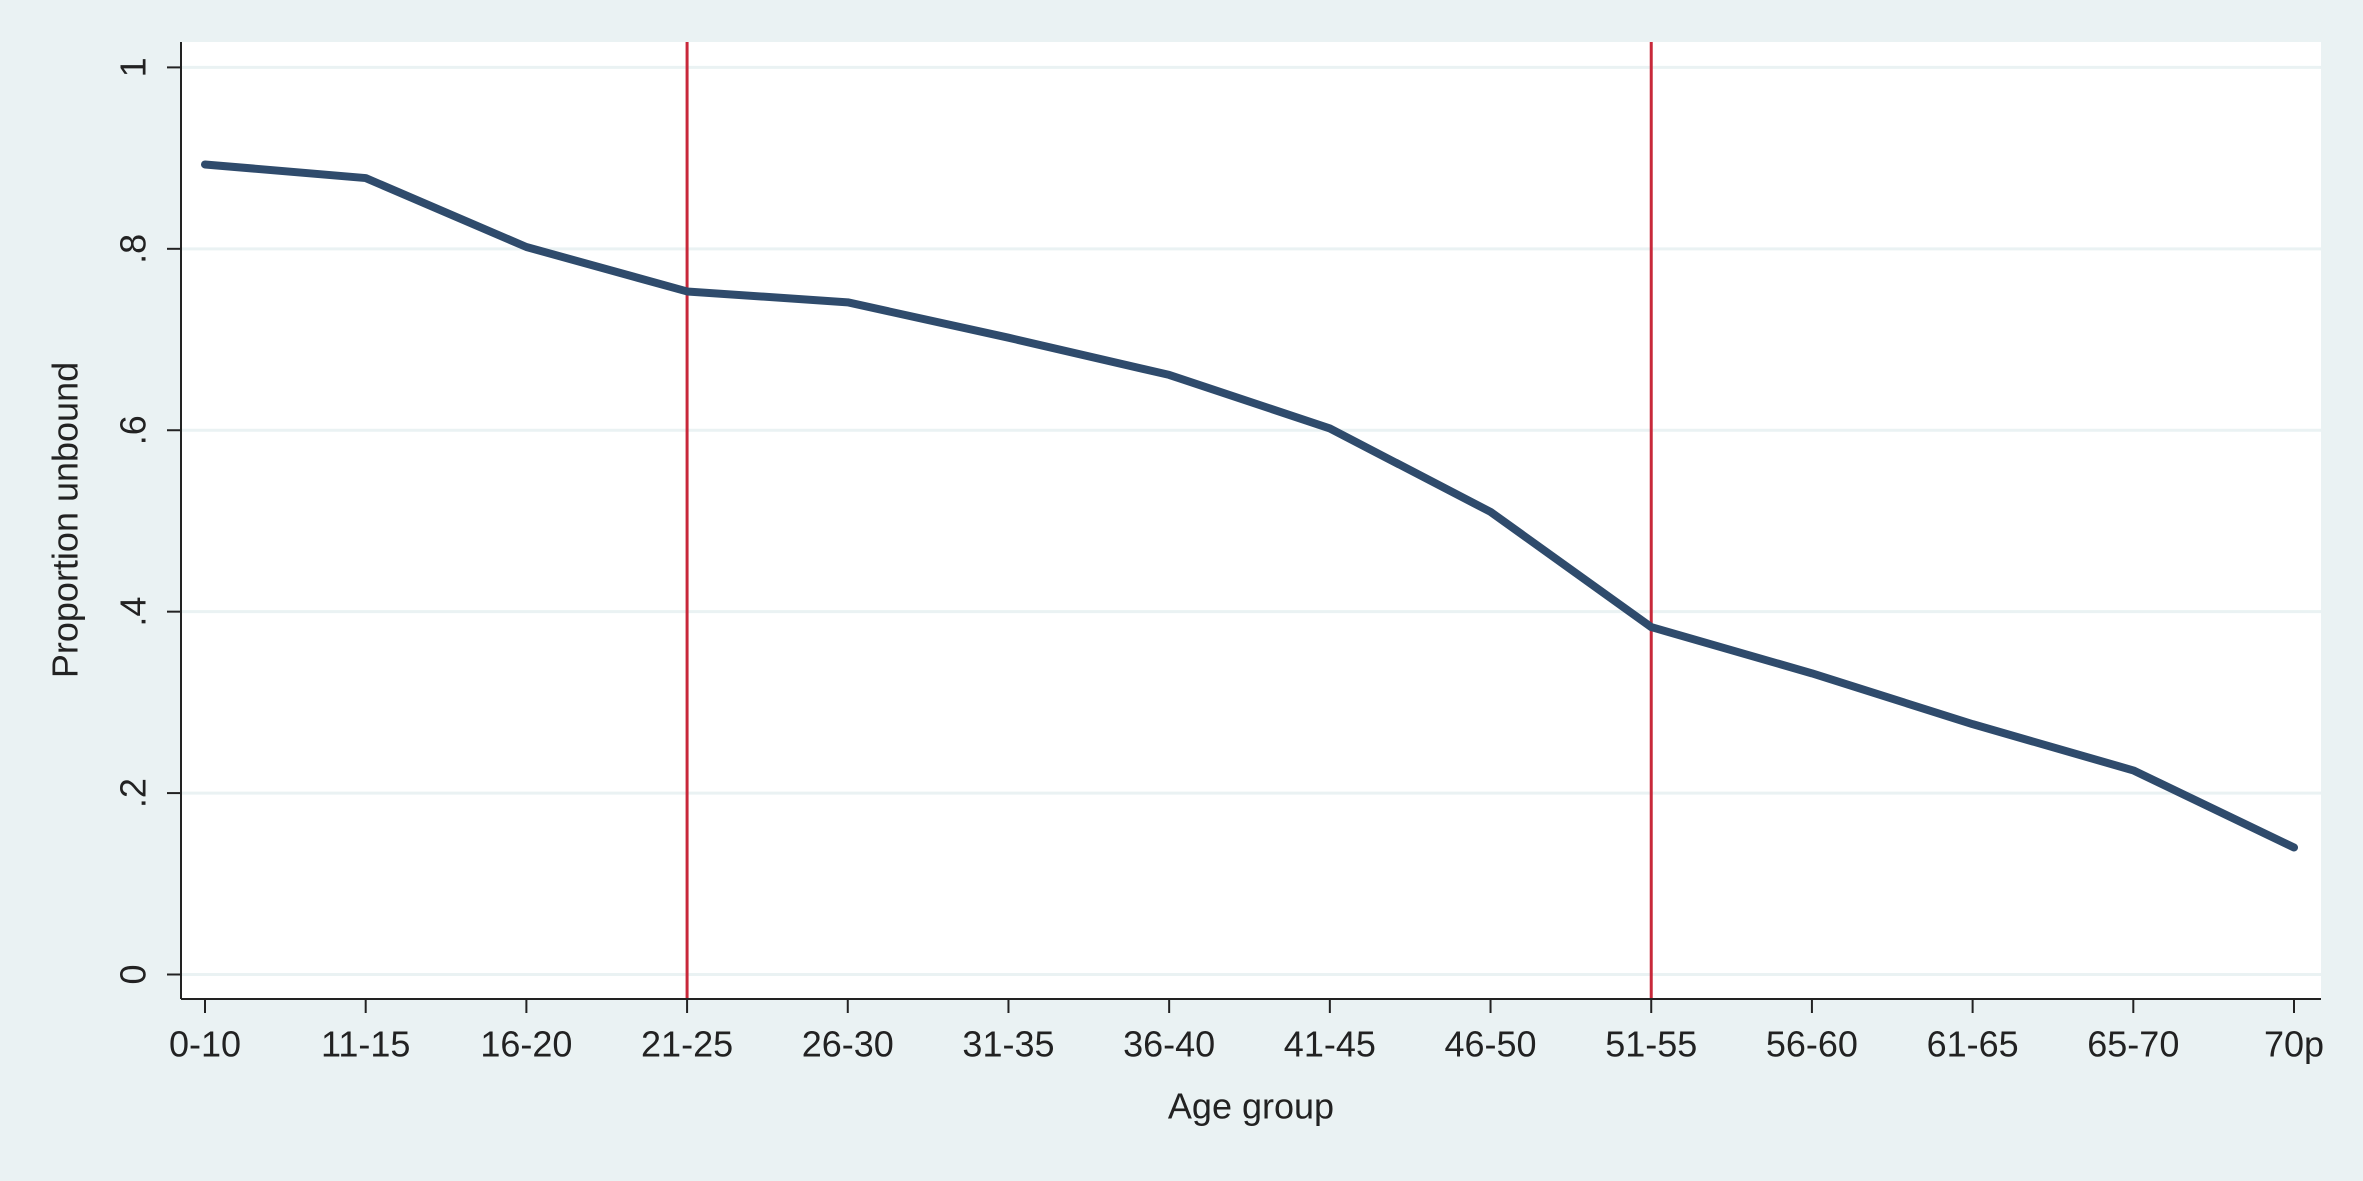  Describe the element at coordinates (1169, 1044) in the screenshot. I see `x-tick-label: 36-40` at that location.